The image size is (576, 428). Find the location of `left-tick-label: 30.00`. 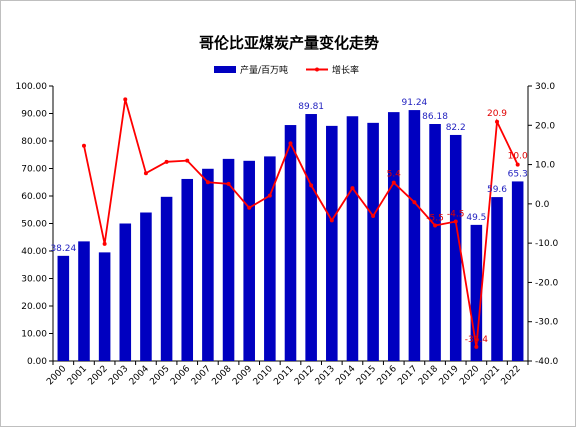

left-tick-label: 30.00 is located at coordinates (34, 280).